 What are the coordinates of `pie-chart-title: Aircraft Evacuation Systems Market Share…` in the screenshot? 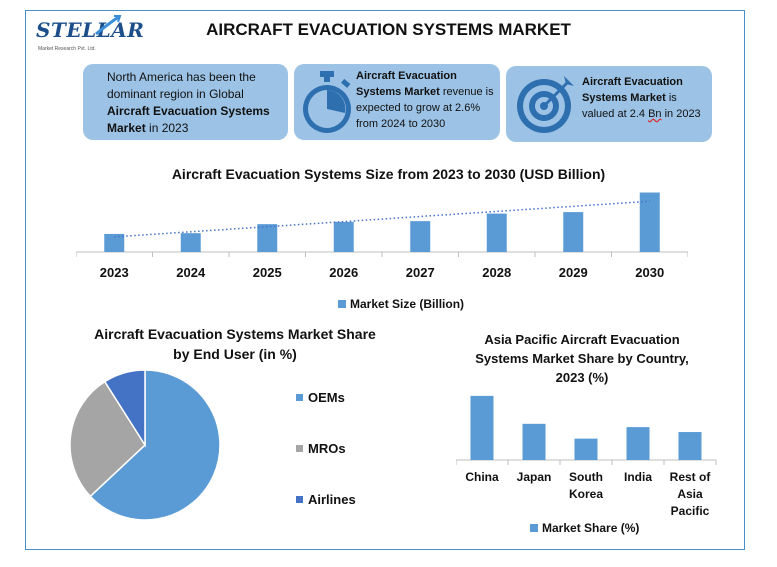 It's located at (235, 344).